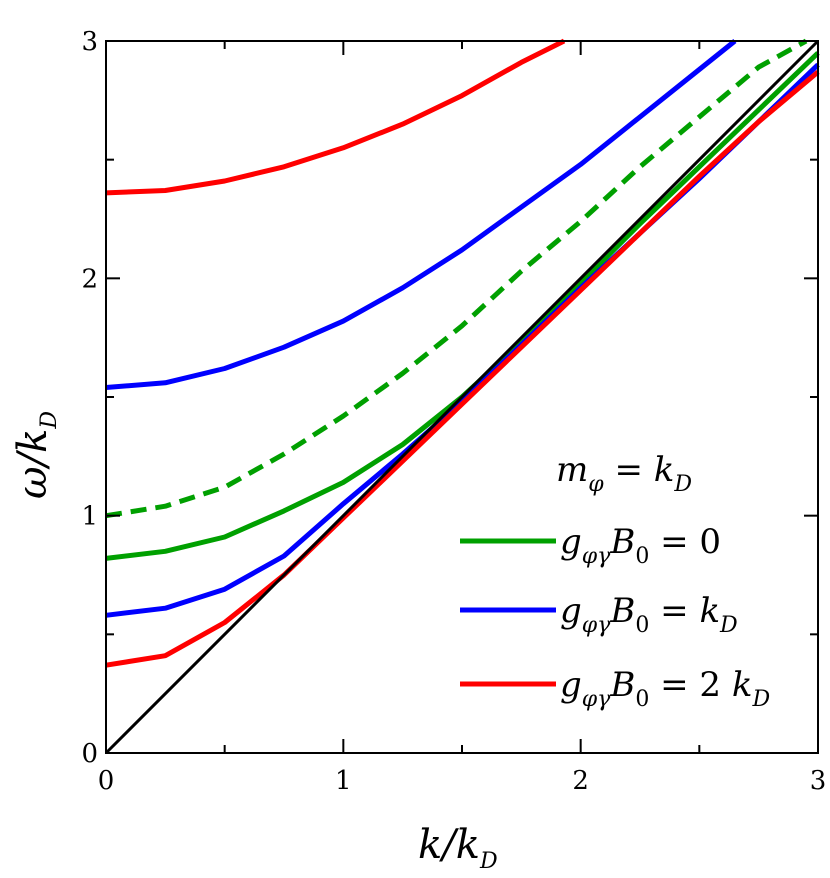 The image size is (830, 878). What do you see at coordinates (488, 861) in the screenshot?
I see `x-axis-label-sub: D` at bounding box center [488, 861].